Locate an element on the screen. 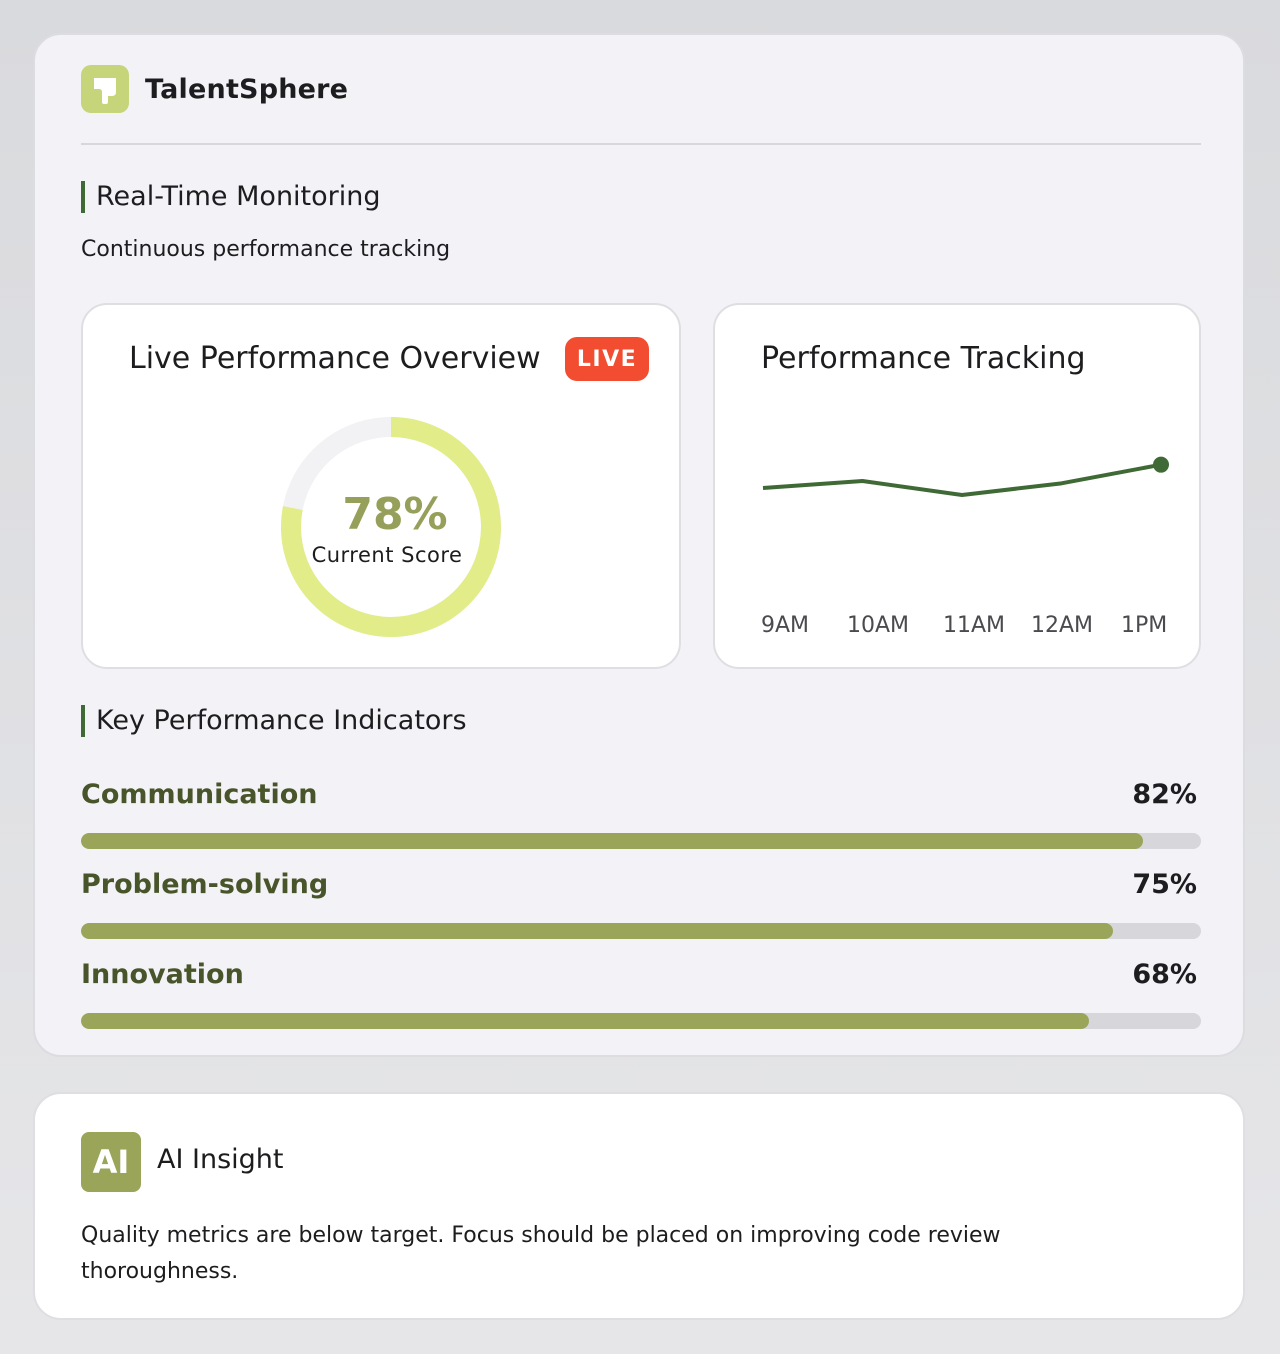 The height and width of the screenshot is (1354, 1280). tick-label: 12AM is located at coordinates (1062, 625).